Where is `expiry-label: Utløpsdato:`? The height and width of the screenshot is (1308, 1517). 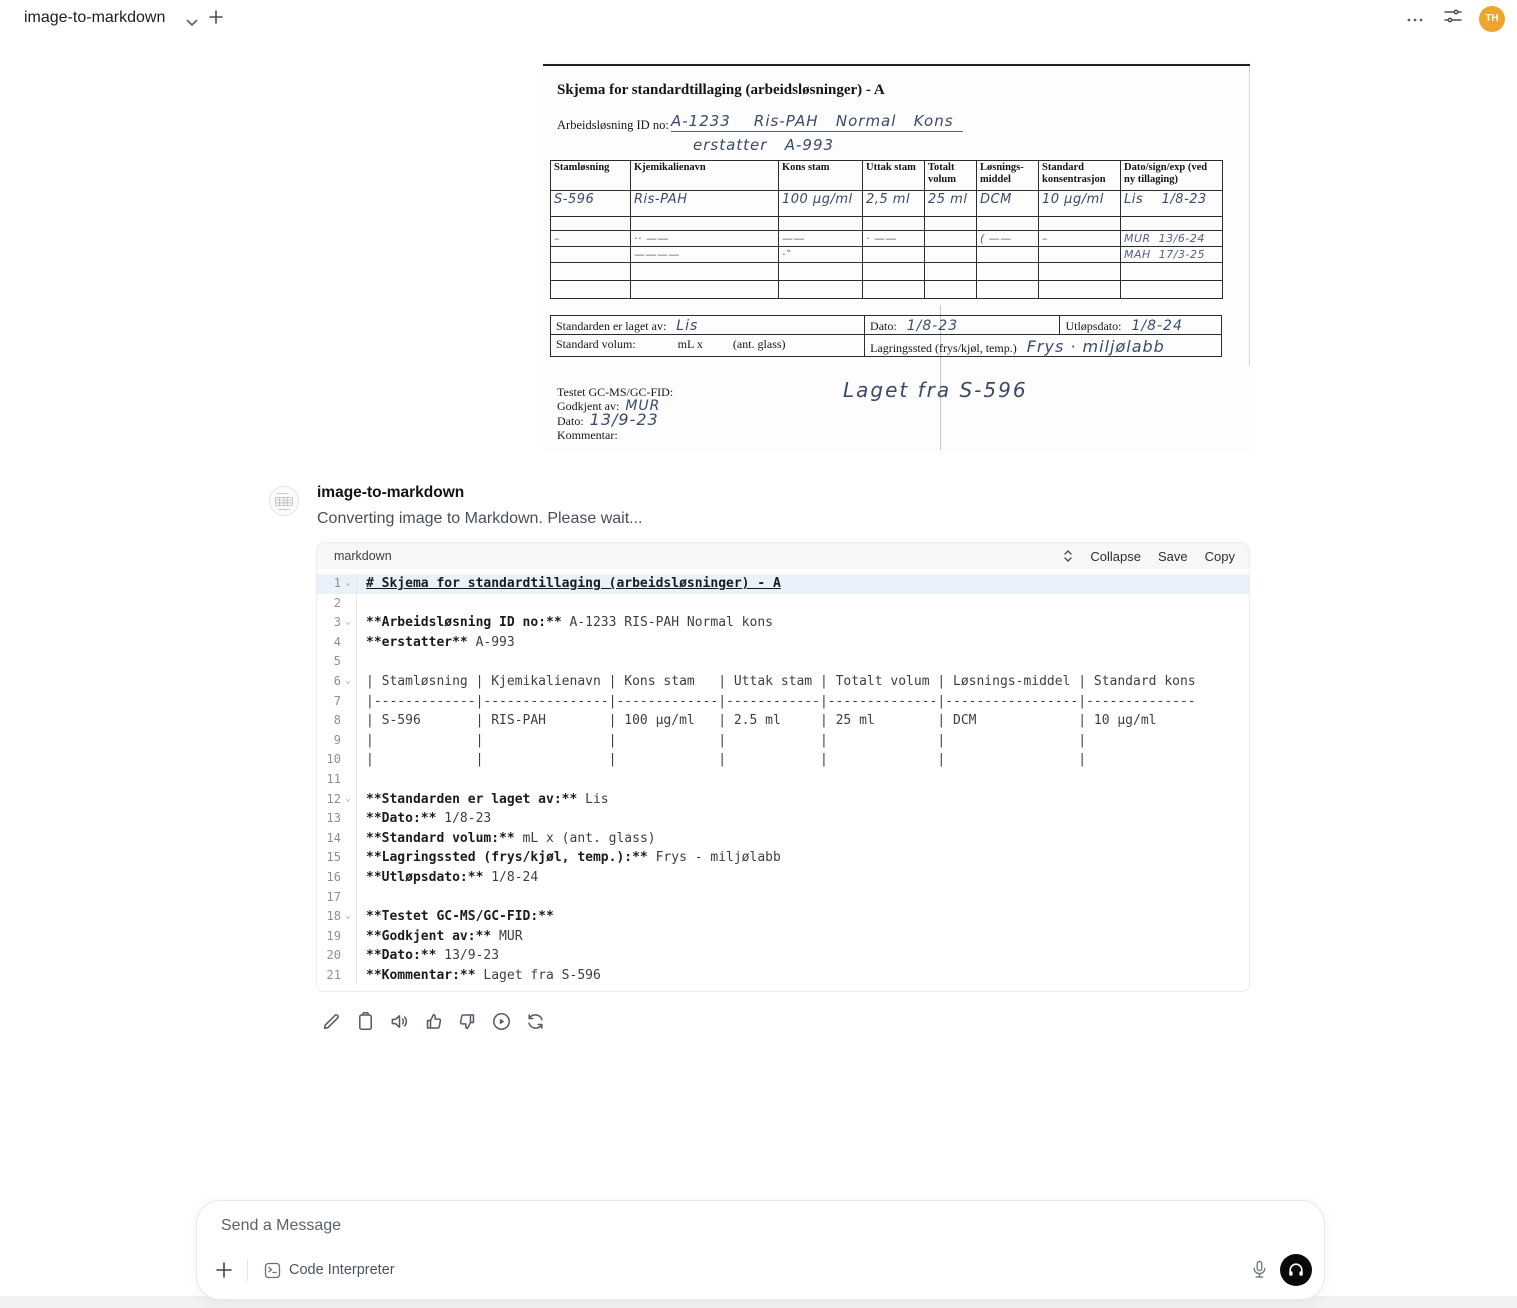
expiry-label: Utløpsdato: is located at coordinates (1093, 326).